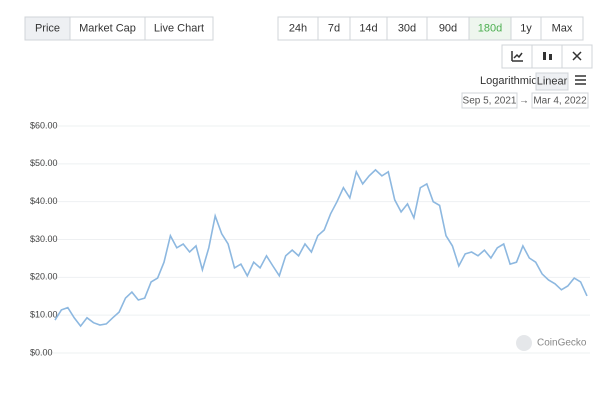 The height and width of the screenshot is (412, 600). I want to click on watermark: CoinGecko, so click(562, 343).